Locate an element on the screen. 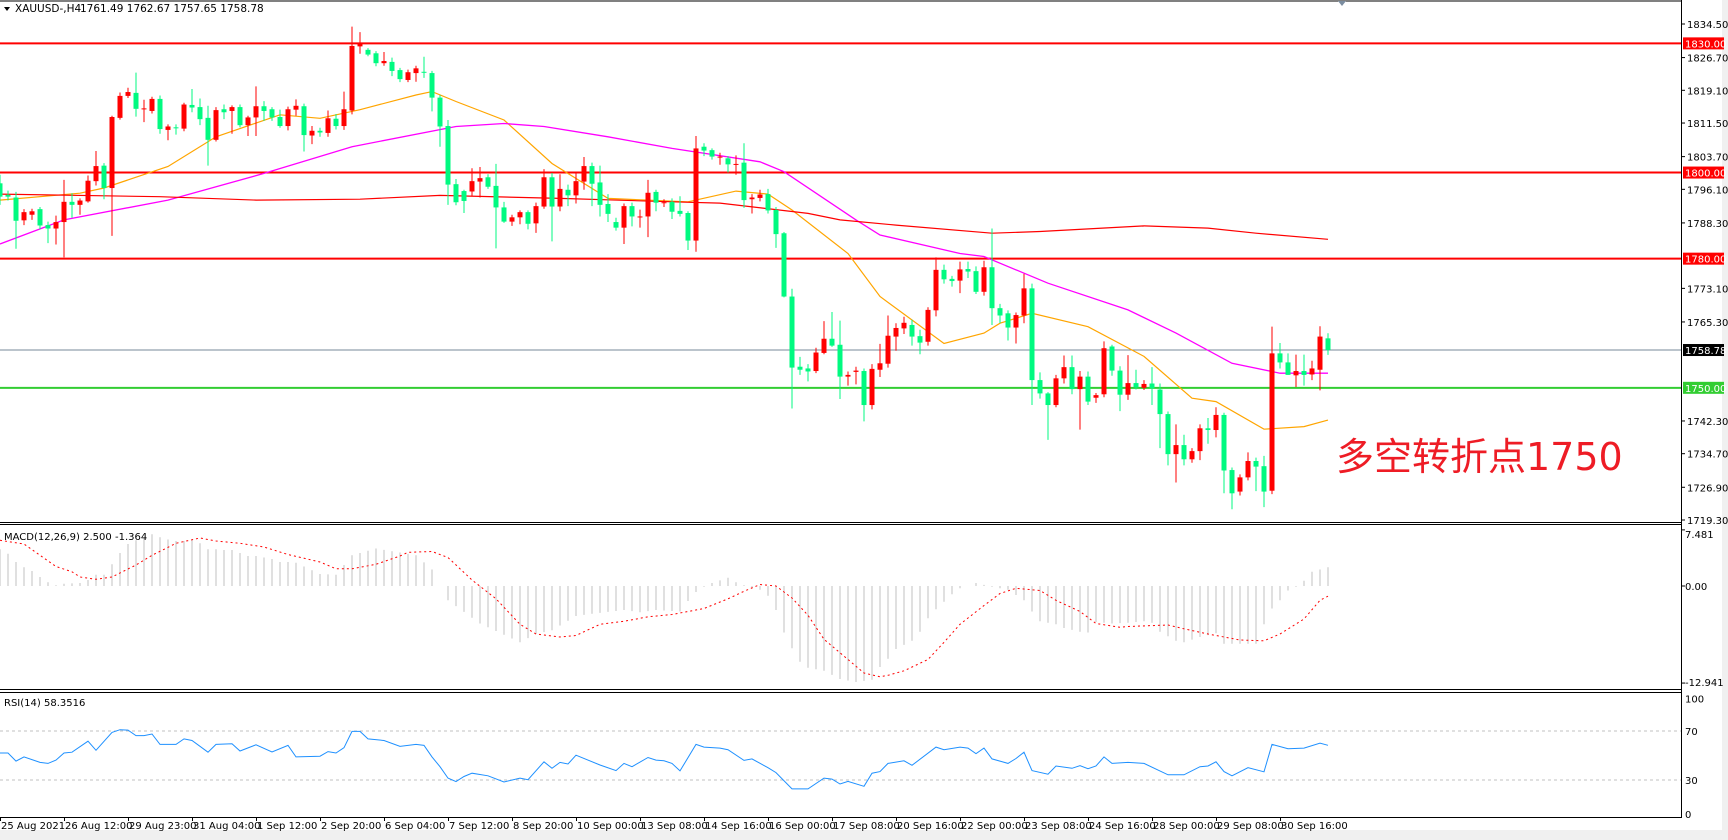 Image resolution: width=1728 pixels, height=840 pixels. level-price-tag is located at coordinates (1703, 258).